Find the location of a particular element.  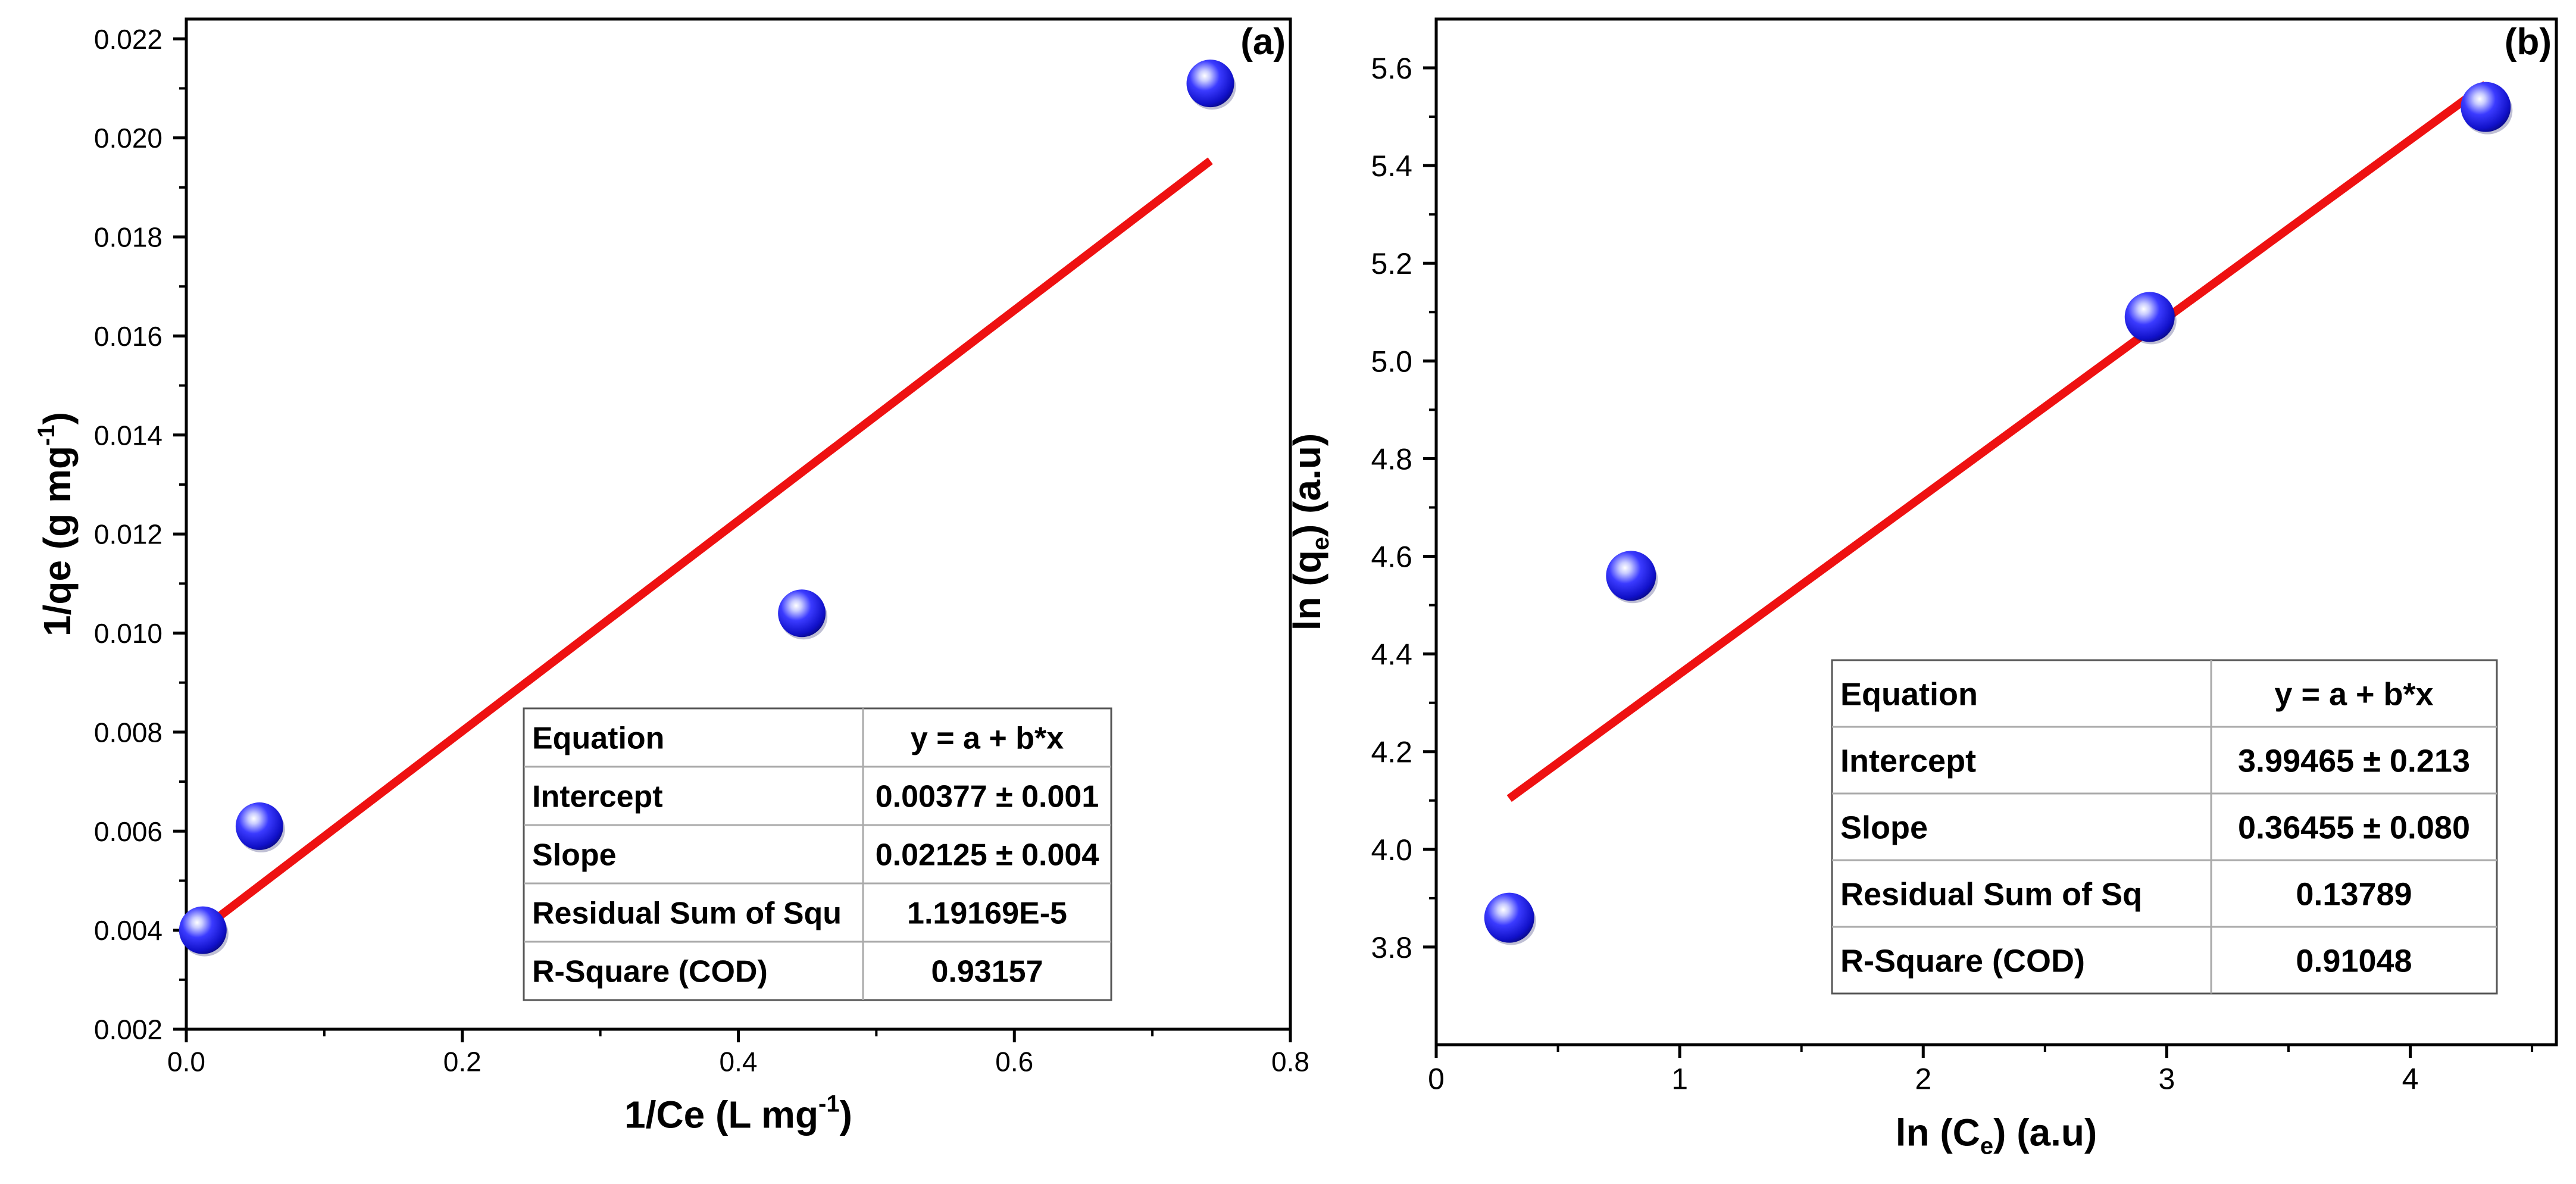

x-tick-label: 0.4 is located at coordinates (739, 1061).